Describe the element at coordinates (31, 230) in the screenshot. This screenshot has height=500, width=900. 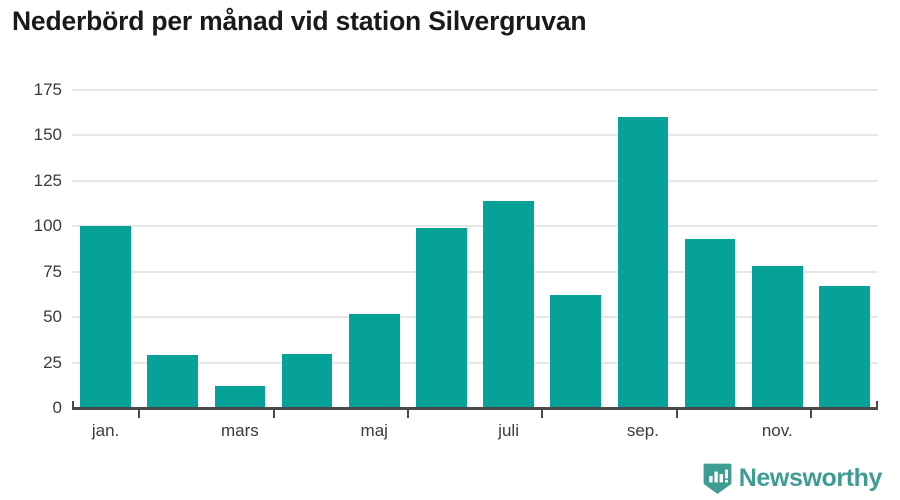
I see `y-axis-labels: 0 25 50 75 100 125 150 175` at that location.